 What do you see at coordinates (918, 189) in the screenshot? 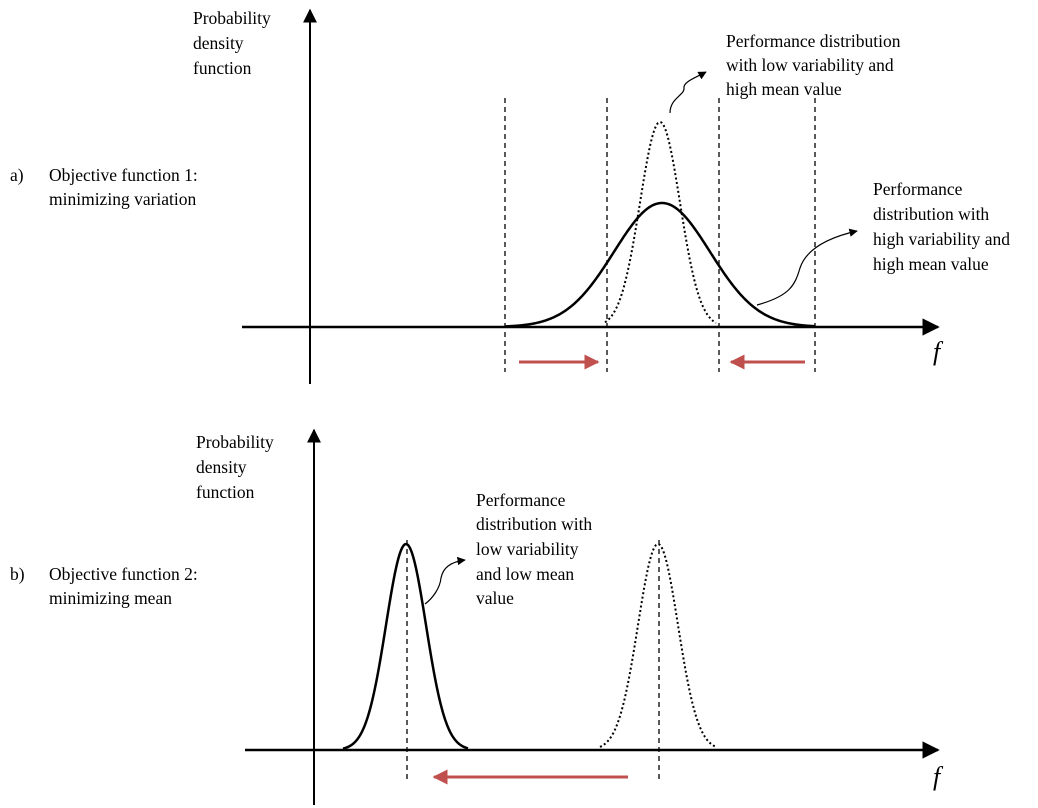
I see `panel-a-annotation-wide-line1: Performance` at bounding box center [918, 189].